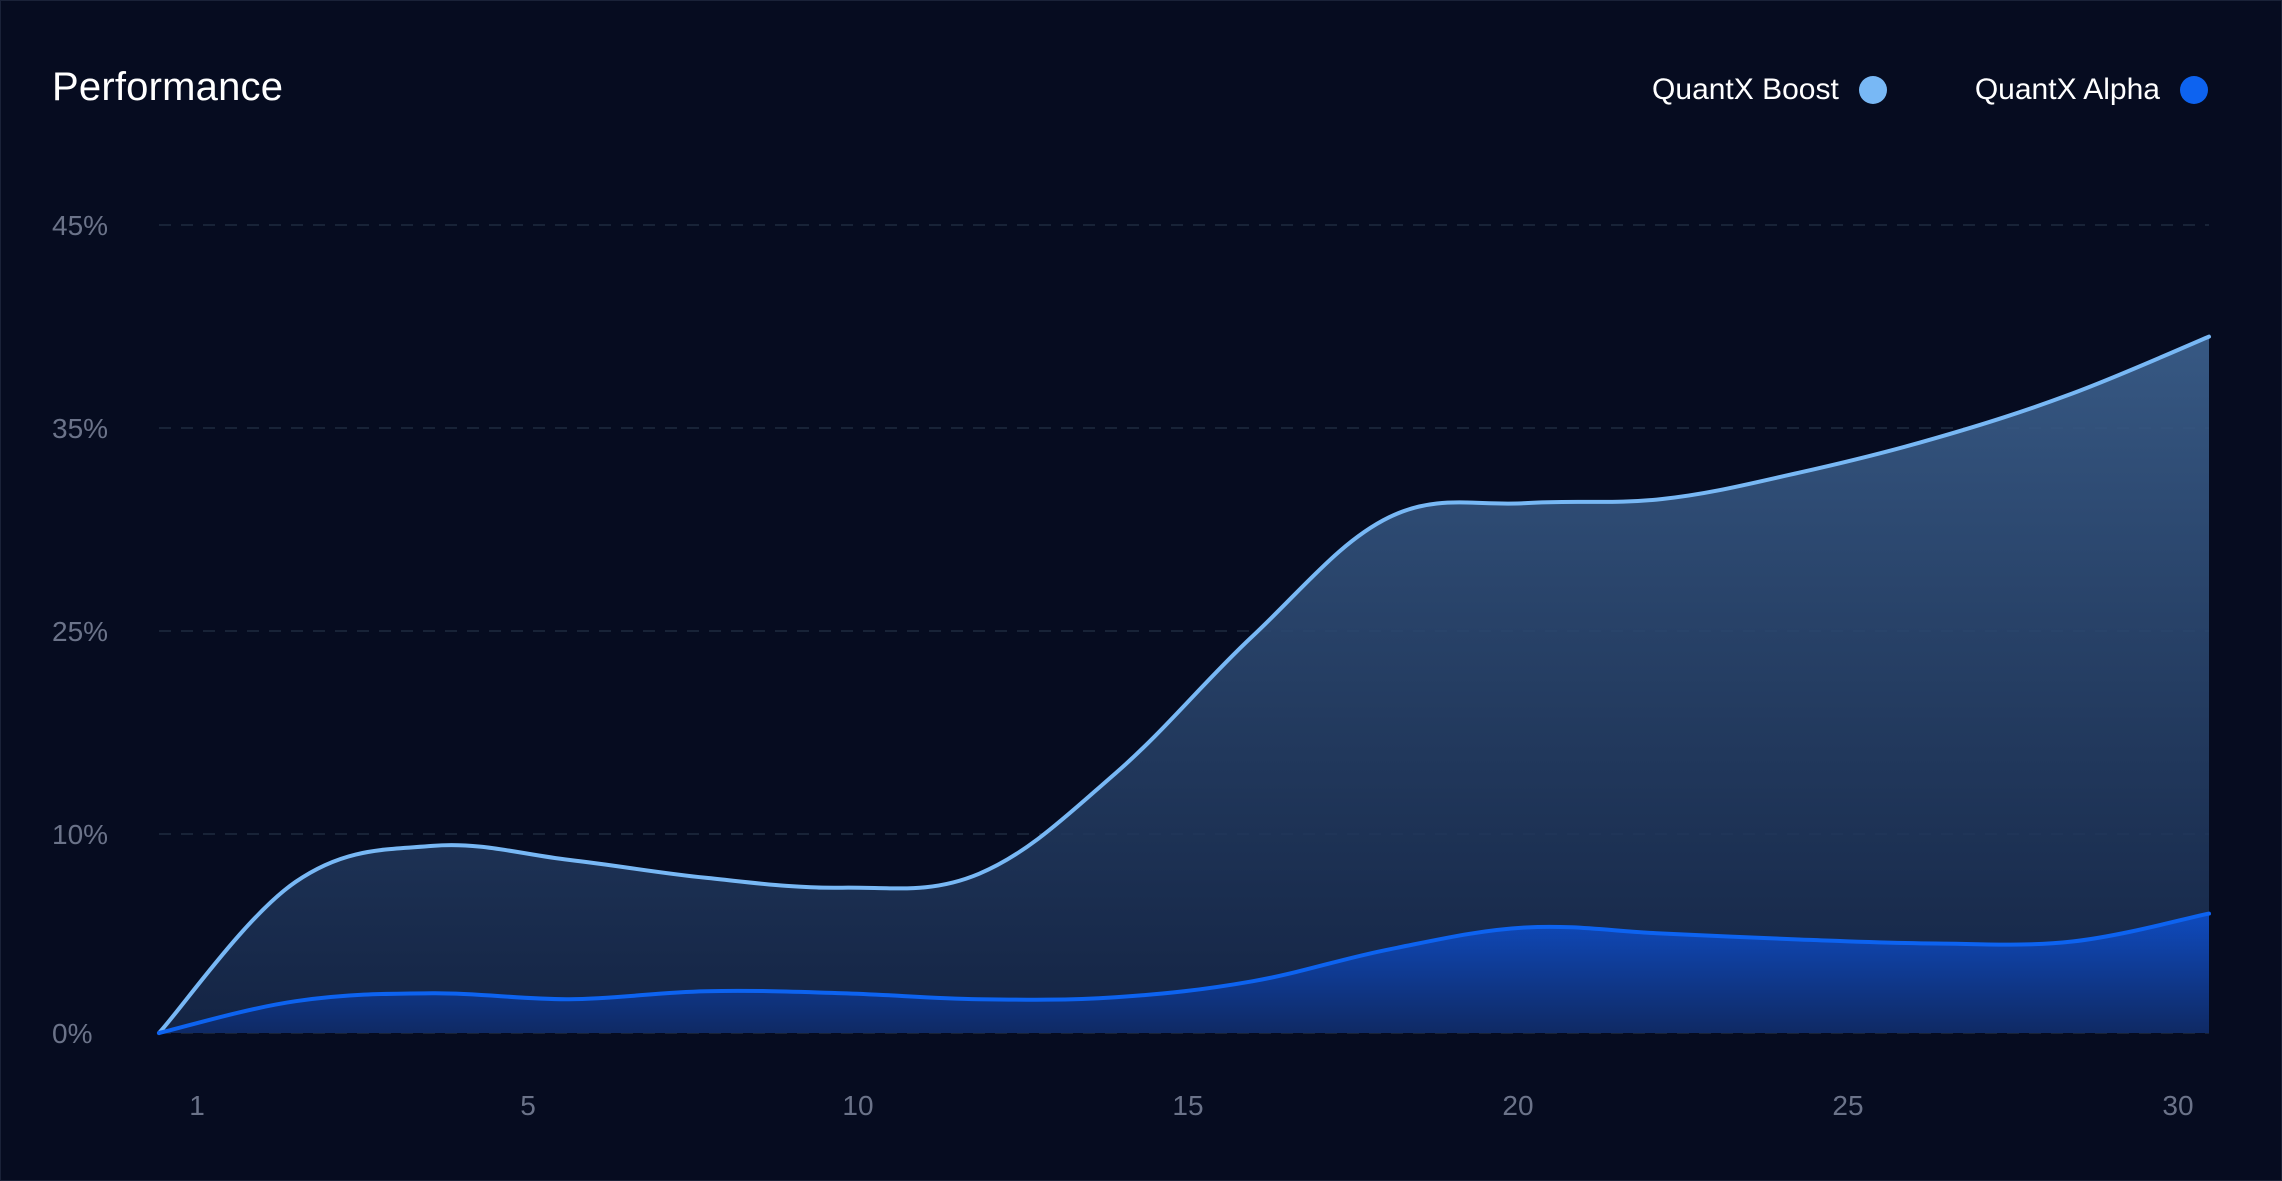 Image resolution: width=2282 pixels, height=1181 pixels. I want to click on legend-item-boost: QuantX Boost, so click(1769, 90).